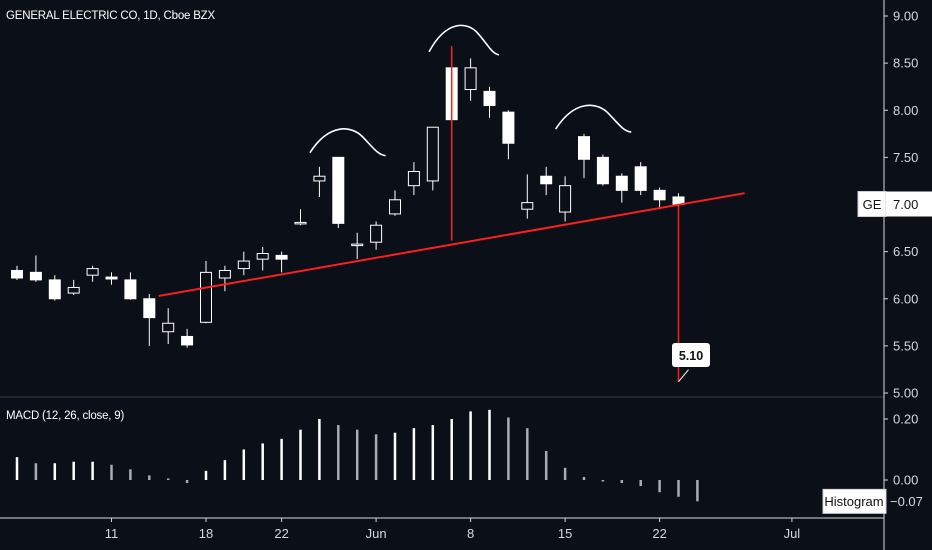  Describe the element at coordinates (905, 63) in the screenshot. I see `price-tick-label: 8.50` at that location.